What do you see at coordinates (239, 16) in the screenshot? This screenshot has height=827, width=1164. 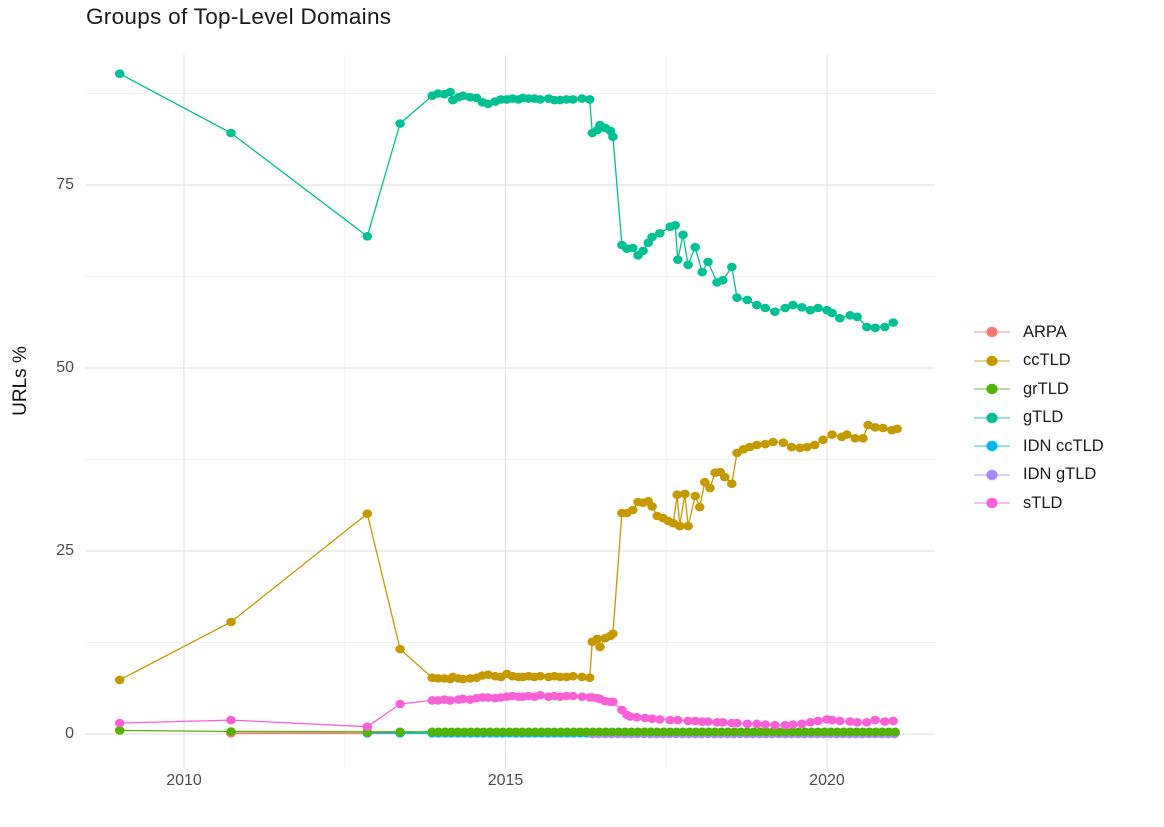 I see `chart-title: Groups of Top-Level Domains` at bounding box center [239, 16].